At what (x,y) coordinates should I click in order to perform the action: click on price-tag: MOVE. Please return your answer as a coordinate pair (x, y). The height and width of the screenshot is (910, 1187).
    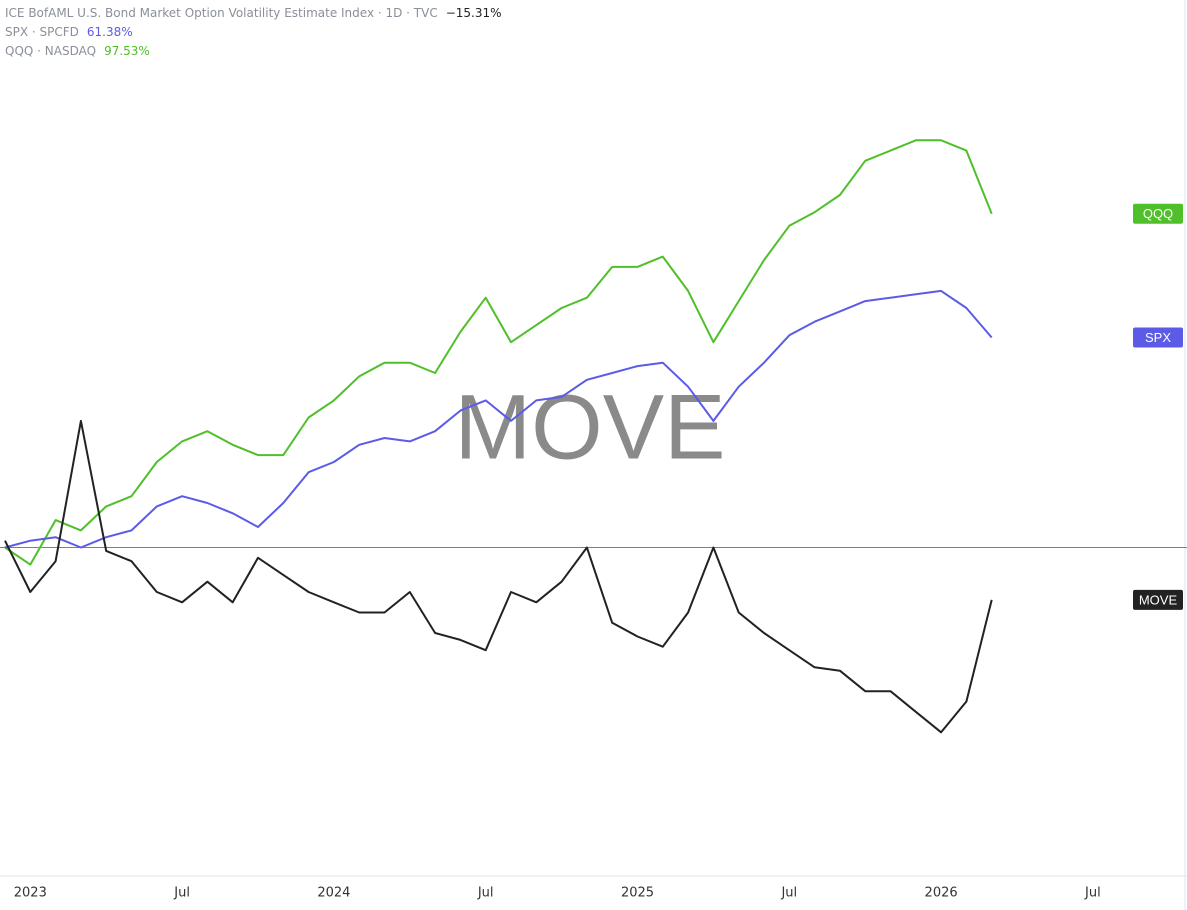
    Looking at the image, I should click on (1158, 599).